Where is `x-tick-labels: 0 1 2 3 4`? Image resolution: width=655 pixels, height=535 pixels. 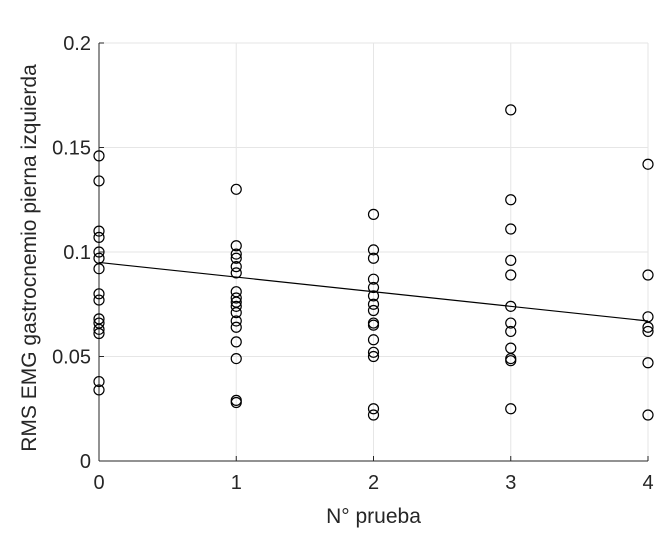 x-tick-labels: 0 1 2 3 4 is located at coordinates (373, 483).